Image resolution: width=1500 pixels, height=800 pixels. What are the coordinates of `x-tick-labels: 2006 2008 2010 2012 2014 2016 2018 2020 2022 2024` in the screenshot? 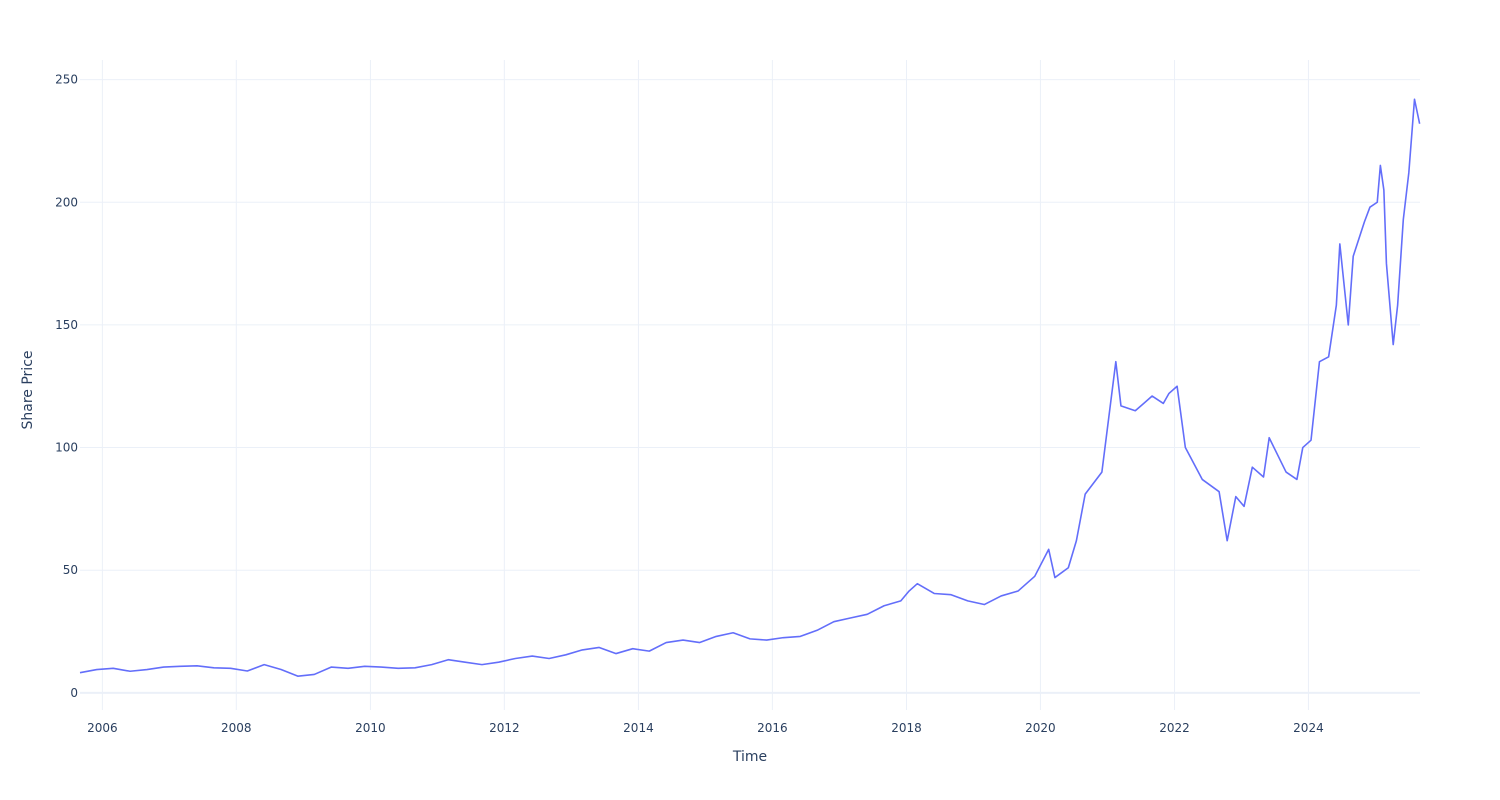 It's located at (705, 728).